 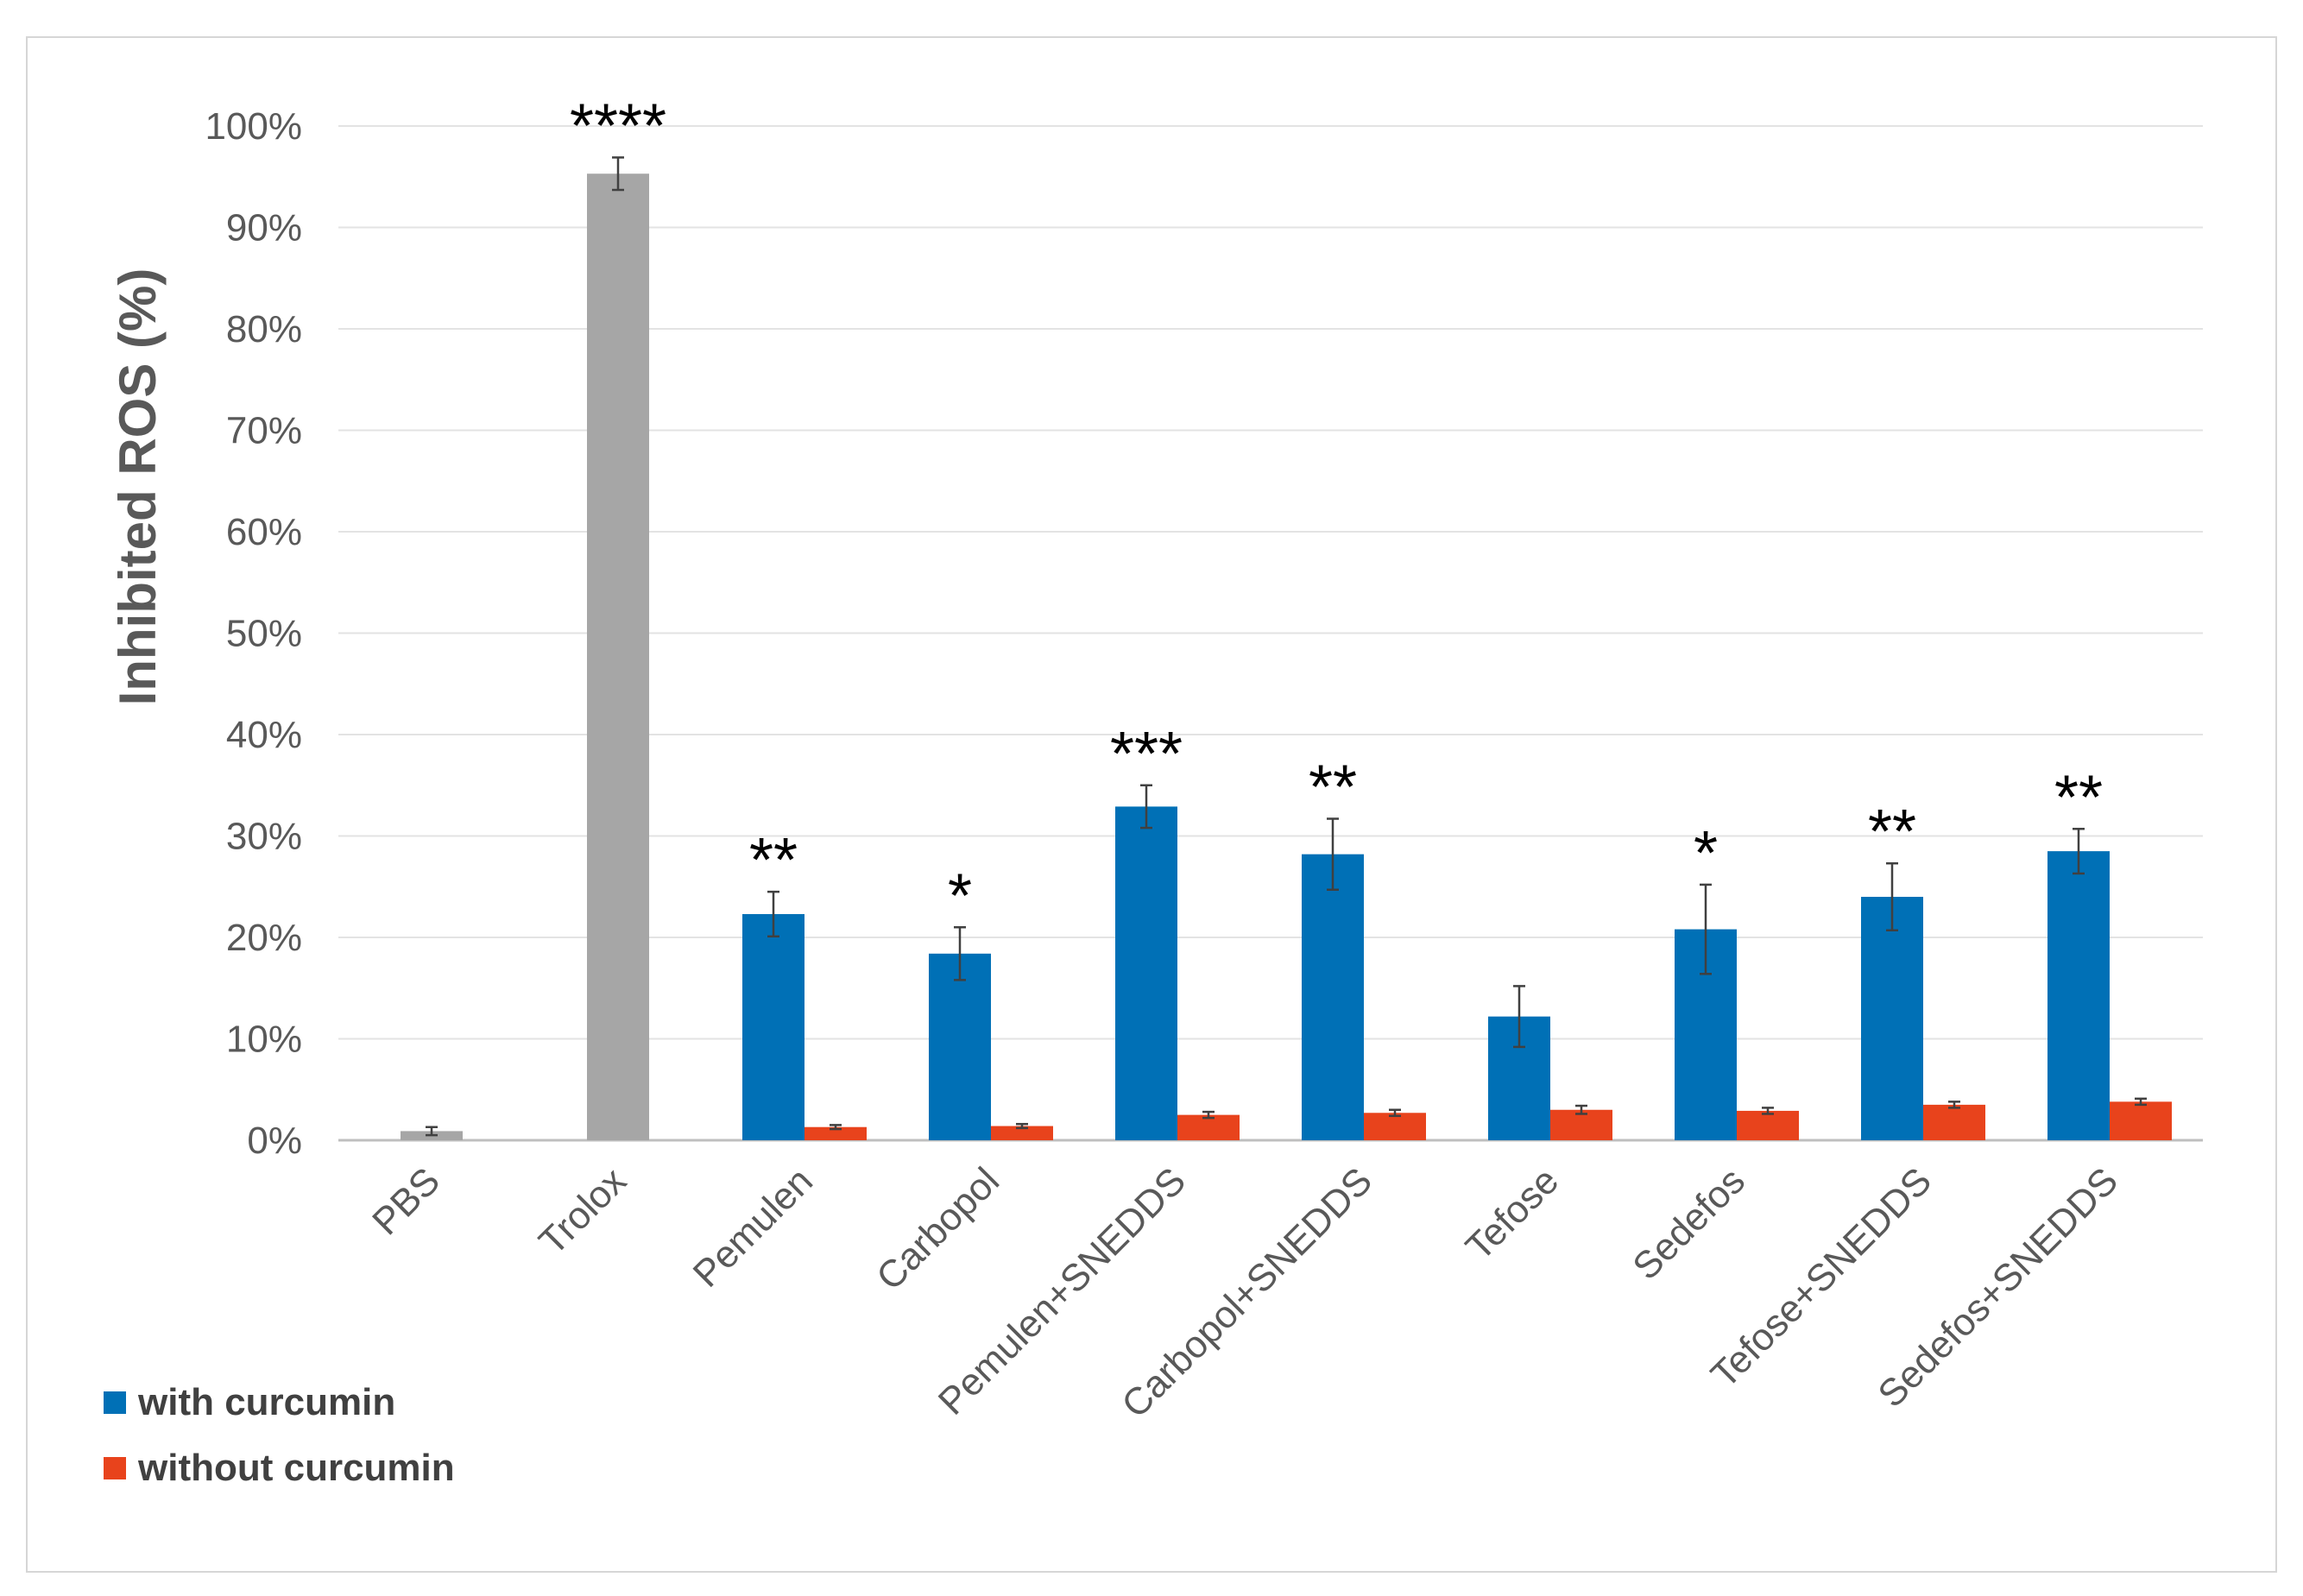 I want to click on y-tick-label: 90%, so click(x=264, y=228).